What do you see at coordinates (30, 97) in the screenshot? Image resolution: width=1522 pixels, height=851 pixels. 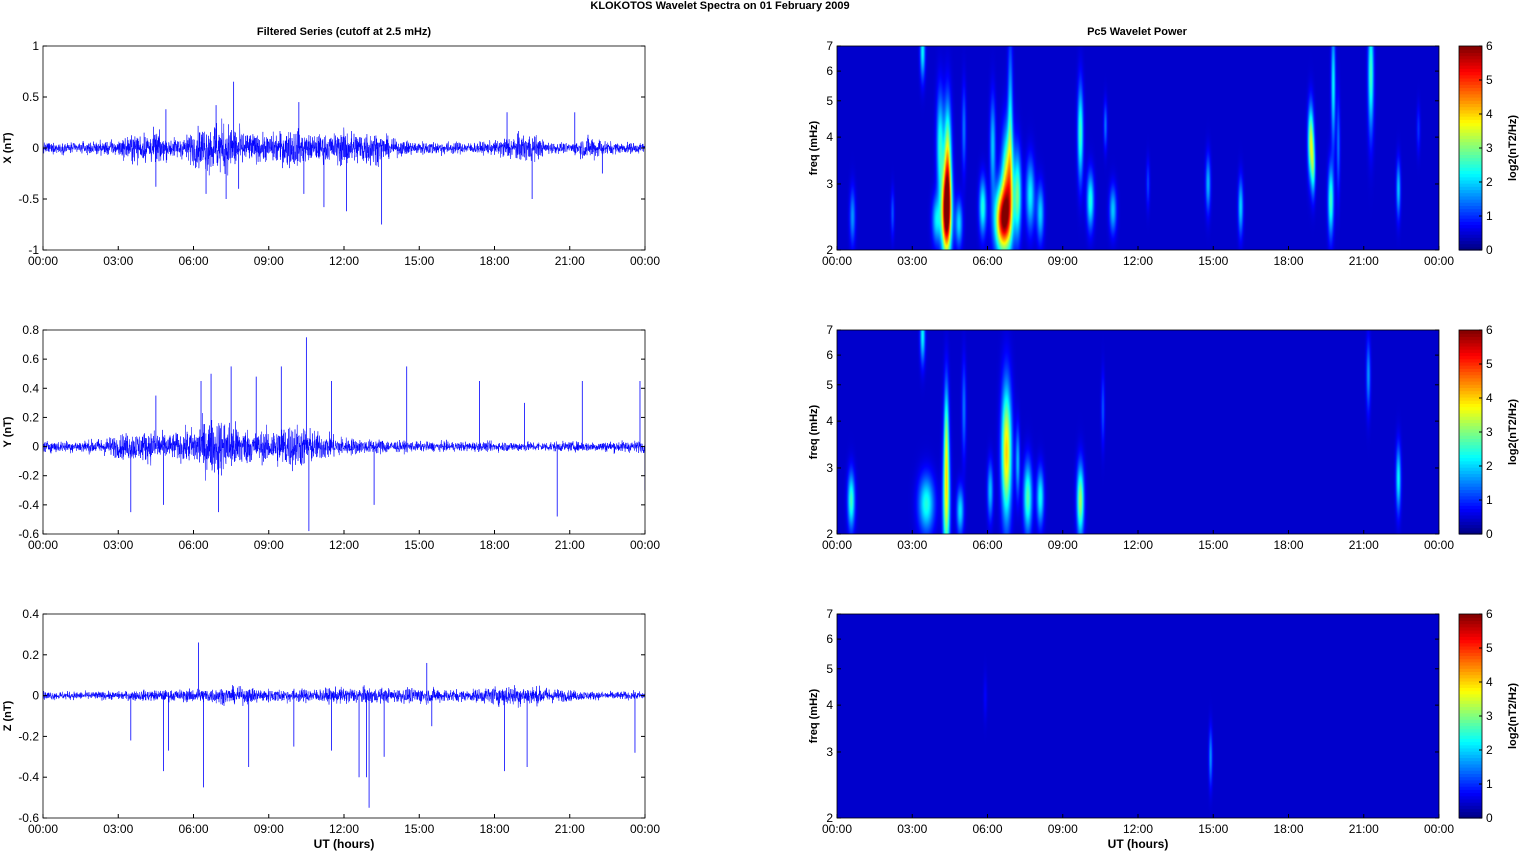 I see `y-tick-label: 0.5` at bounding box center [30, 97].